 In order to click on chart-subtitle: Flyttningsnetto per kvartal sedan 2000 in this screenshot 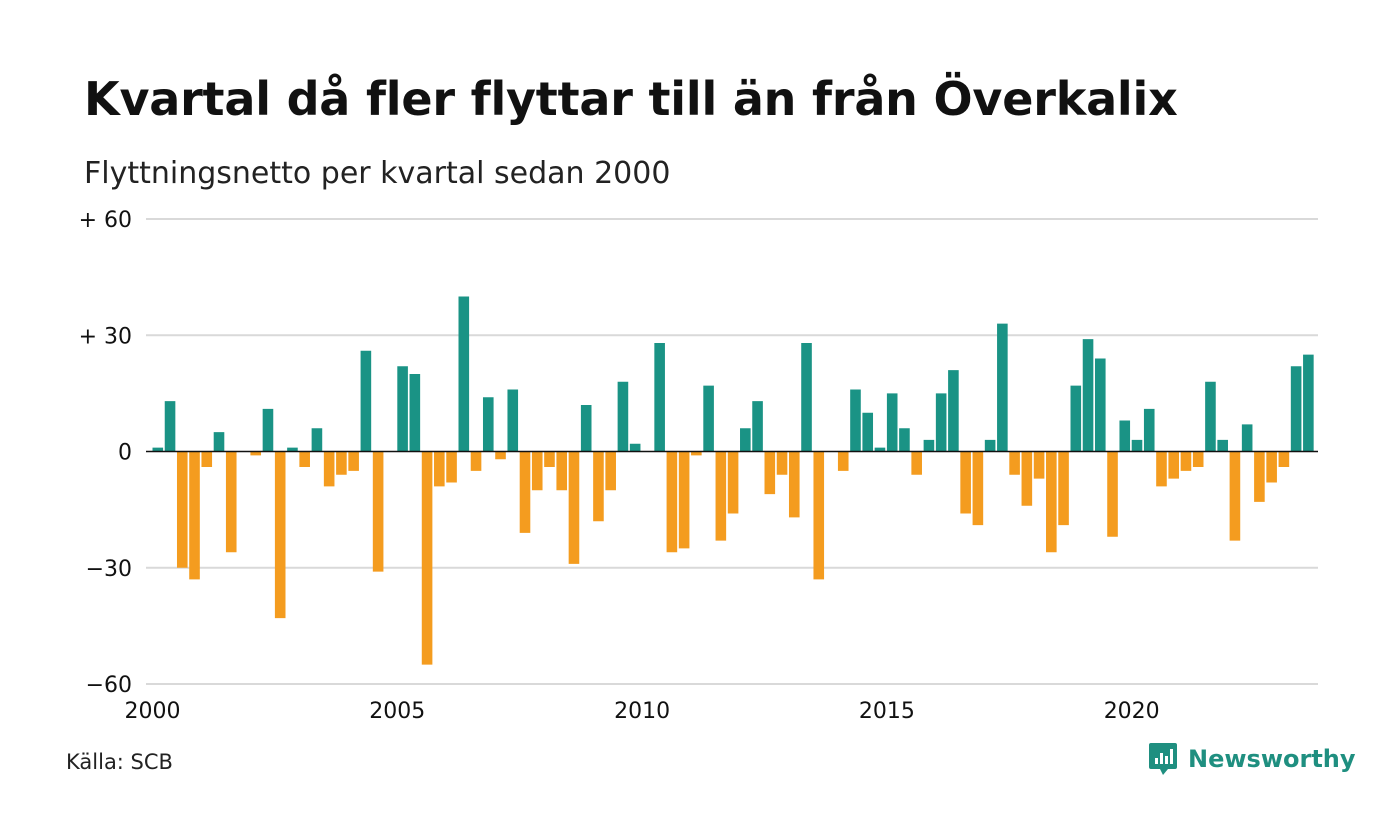, I will do `click(377, 173)`.